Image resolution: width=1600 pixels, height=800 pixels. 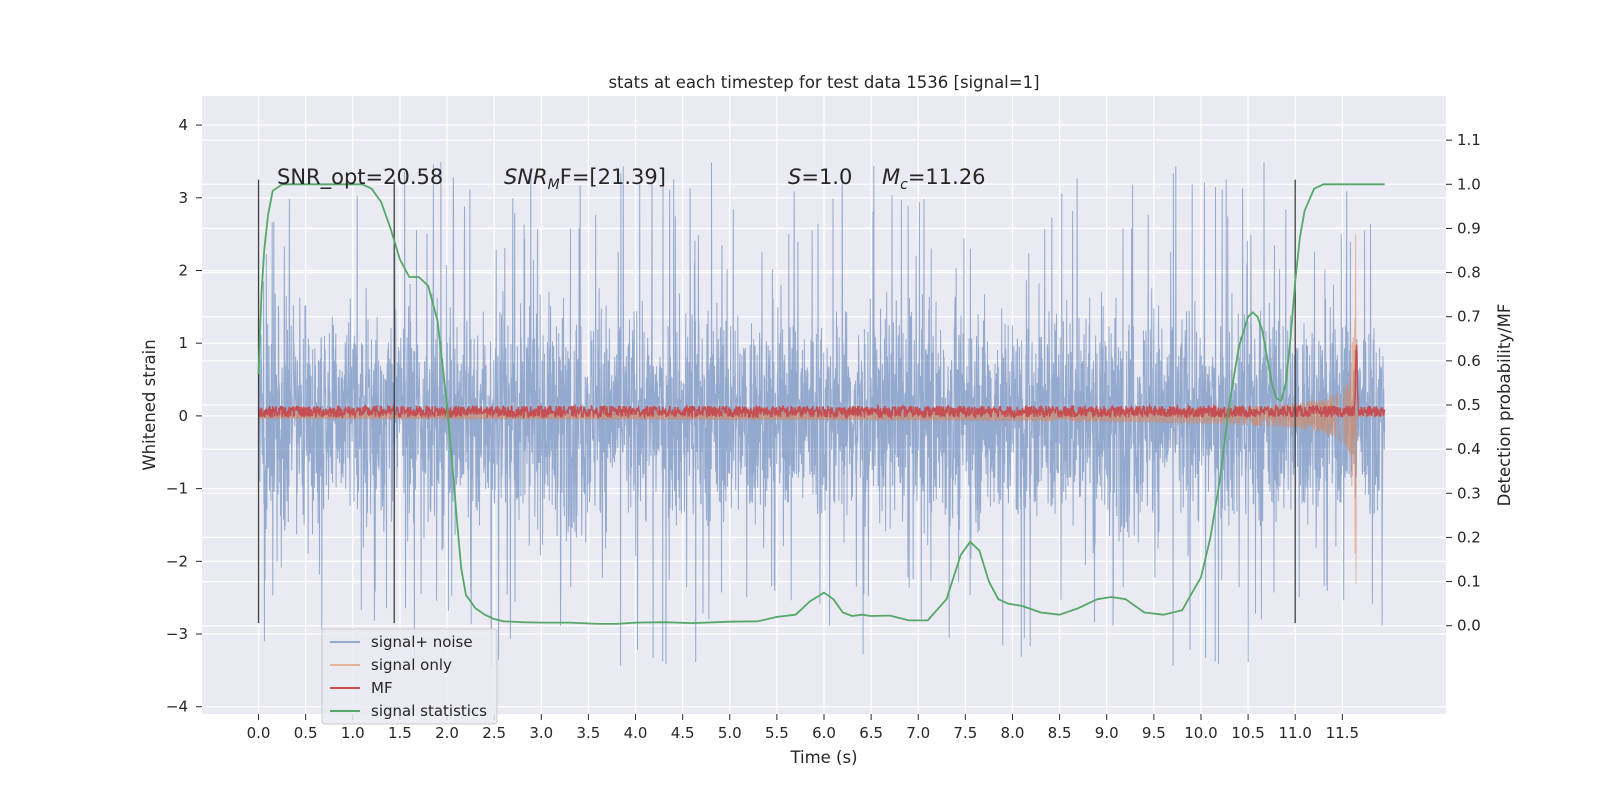 What do you see at coordinates (1247, 733) in the screenshot?
I see `x-tick-label: 10.5` at bounding box center [1247, 733].